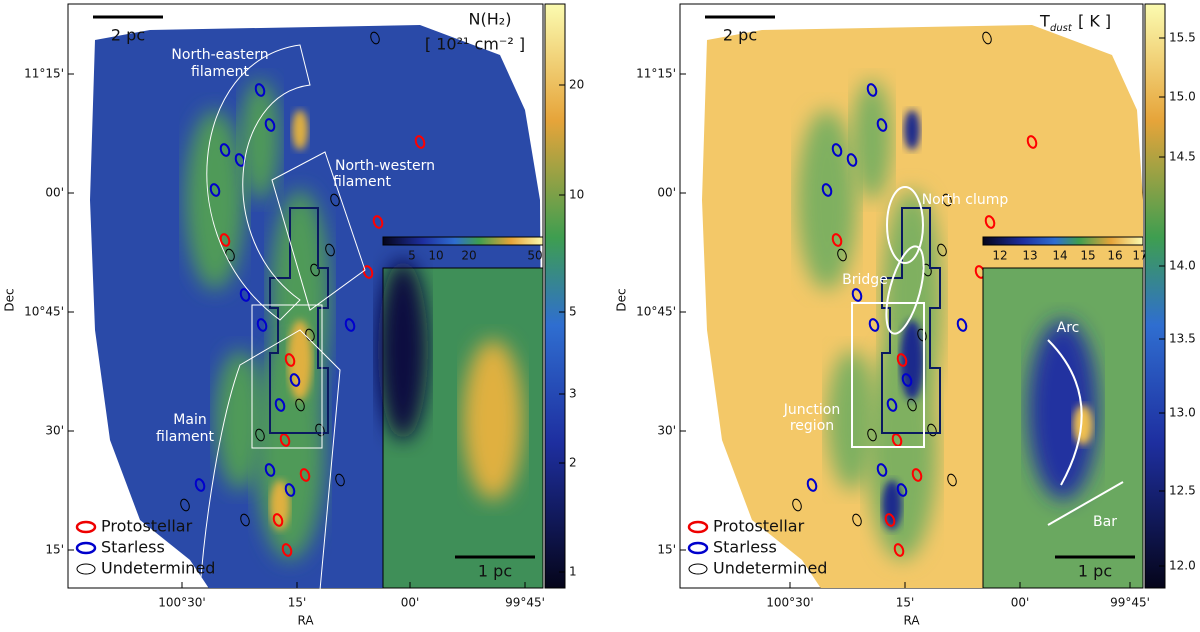 The width and height of the screenshot is (1200, 632). I want to click on title-subscript: dust, so click(1061, 28).